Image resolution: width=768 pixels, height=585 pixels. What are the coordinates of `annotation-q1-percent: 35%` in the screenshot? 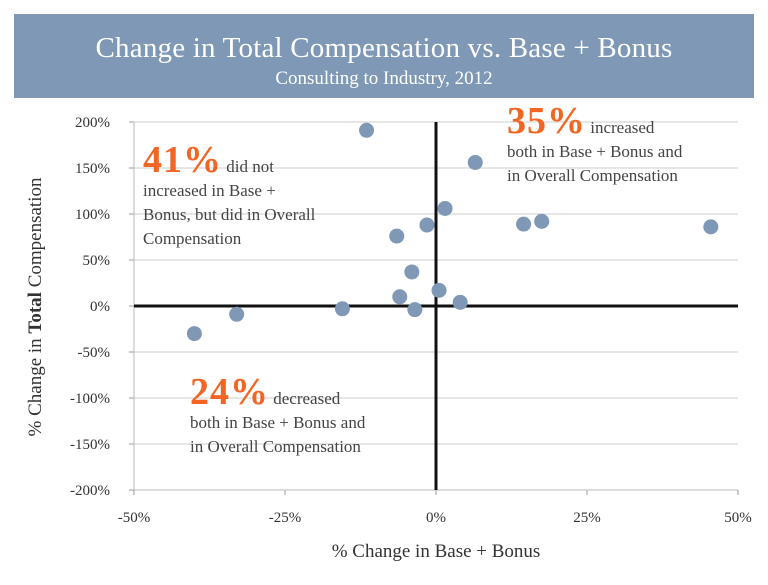 It's located at (546, 121).